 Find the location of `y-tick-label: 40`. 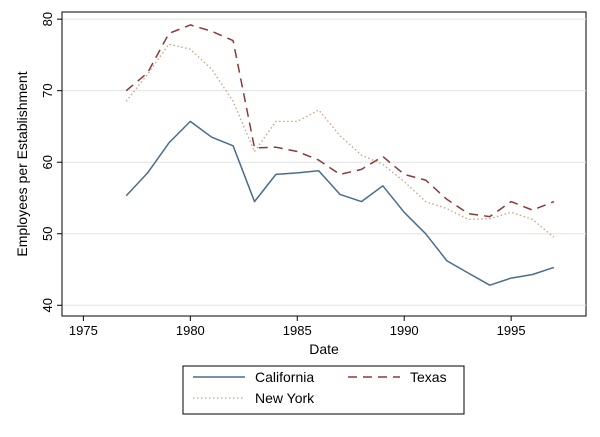

y-tick-label: 40 is located at coordinates (47, 305).